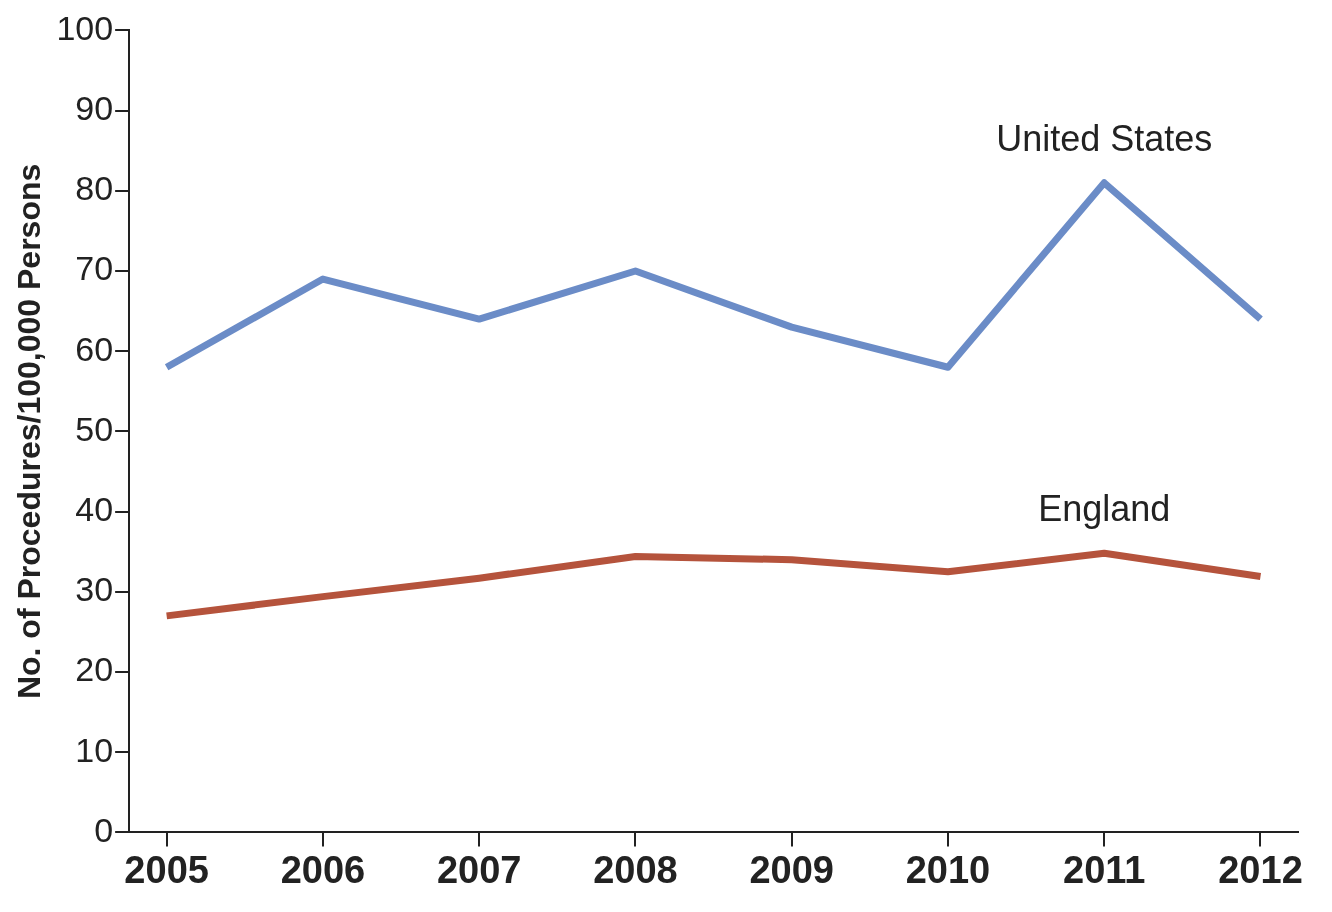 The image size is (1332, 912). I want to click on x-tick-label: 2009, so click(791, 869).